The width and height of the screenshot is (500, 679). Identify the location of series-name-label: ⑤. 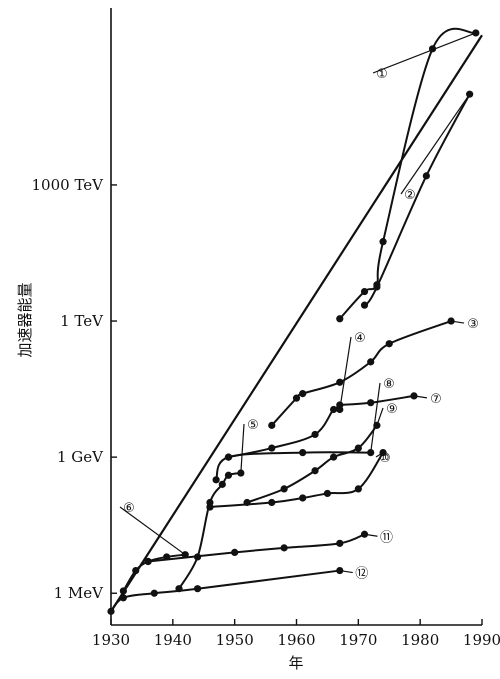
(253, 425).